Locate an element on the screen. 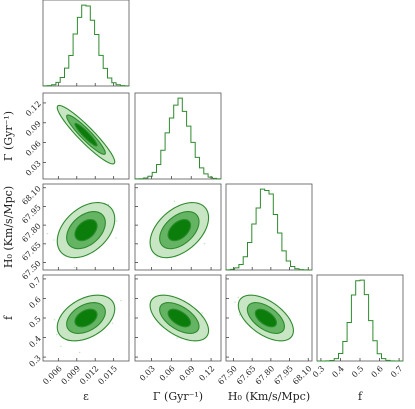  x-tick-label: 0.6 is located at coordinates (377, 371).